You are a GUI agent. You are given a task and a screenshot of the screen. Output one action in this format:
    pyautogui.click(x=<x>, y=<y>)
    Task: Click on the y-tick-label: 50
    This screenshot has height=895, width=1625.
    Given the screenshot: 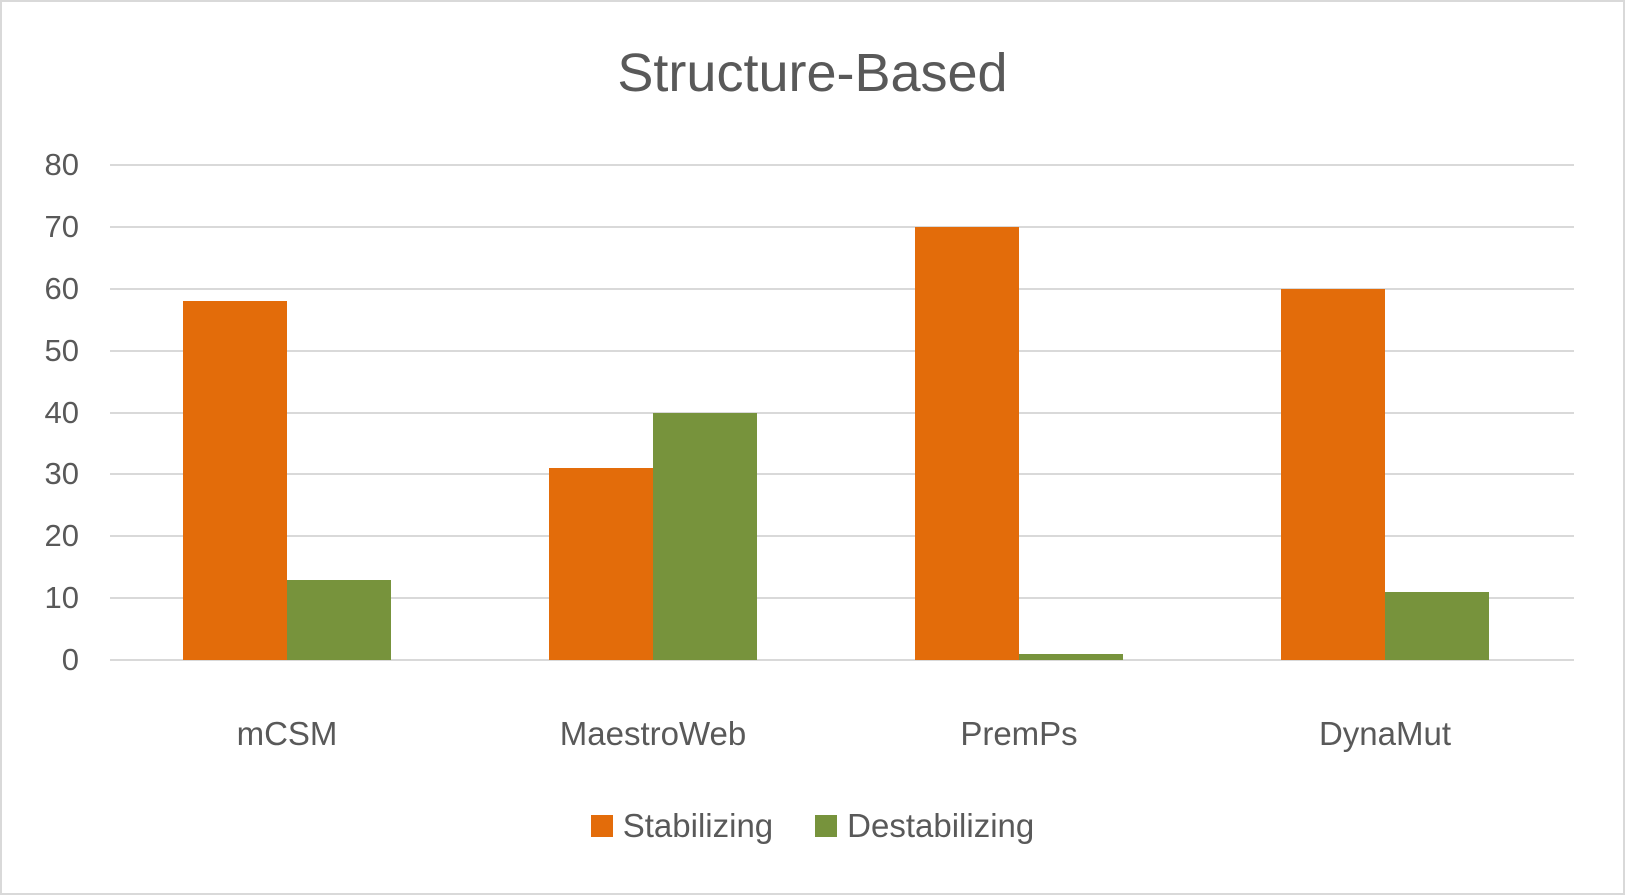 What is the action you would take?
    pyautogui.click(x=61, y=350)
    